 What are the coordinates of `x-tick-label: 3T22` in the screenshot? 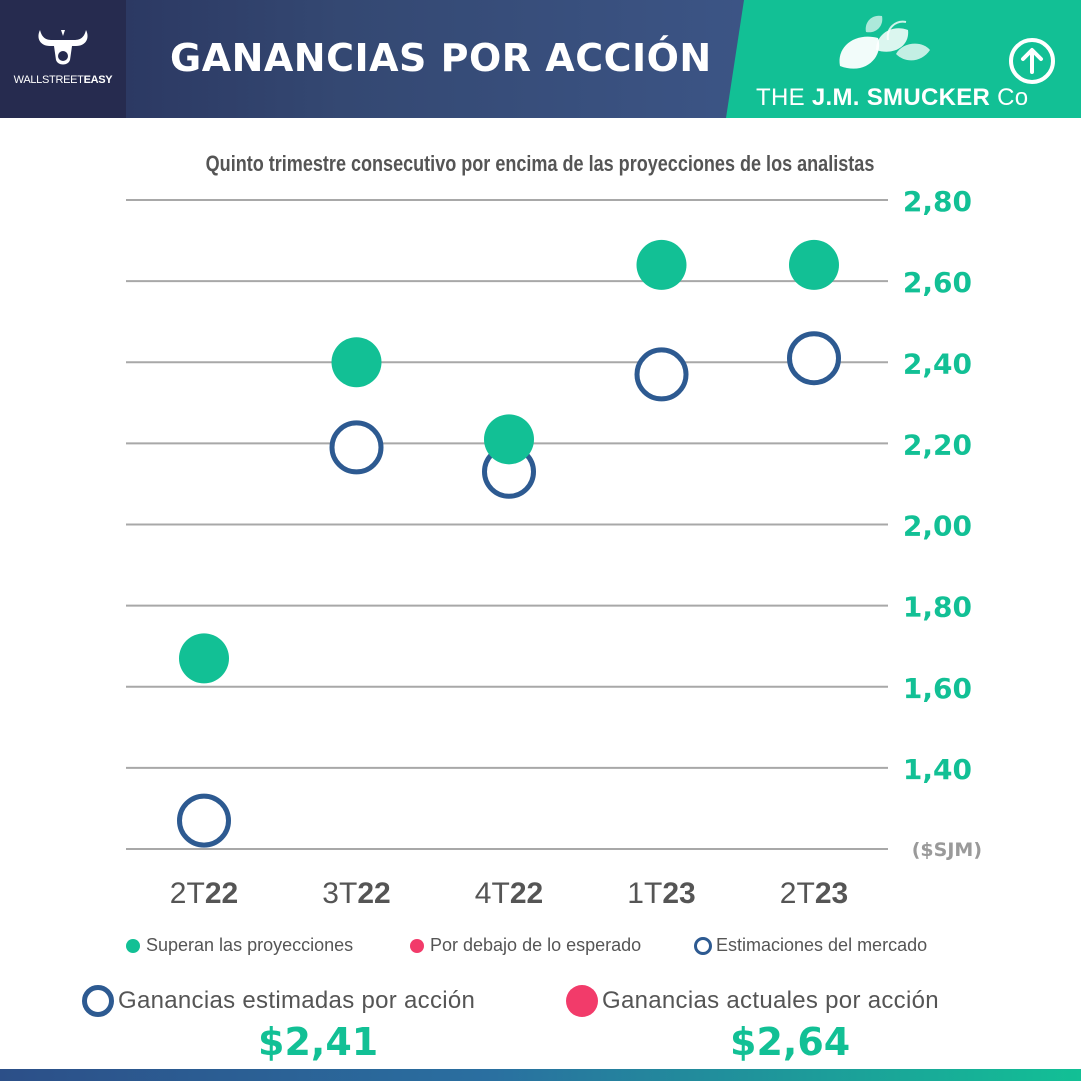 It's located at (356, 893).